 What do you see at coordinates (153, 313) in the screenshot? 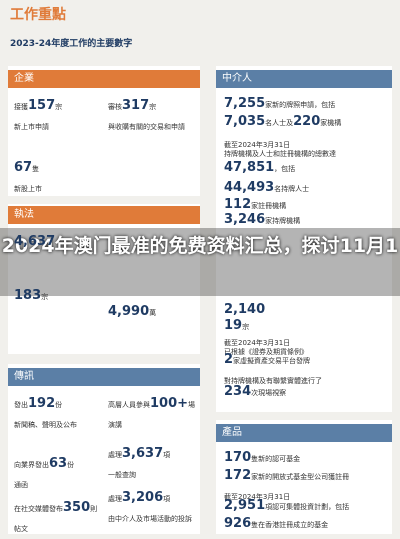
I see `stat-unit: 萬` at bounding box center [153, 313].